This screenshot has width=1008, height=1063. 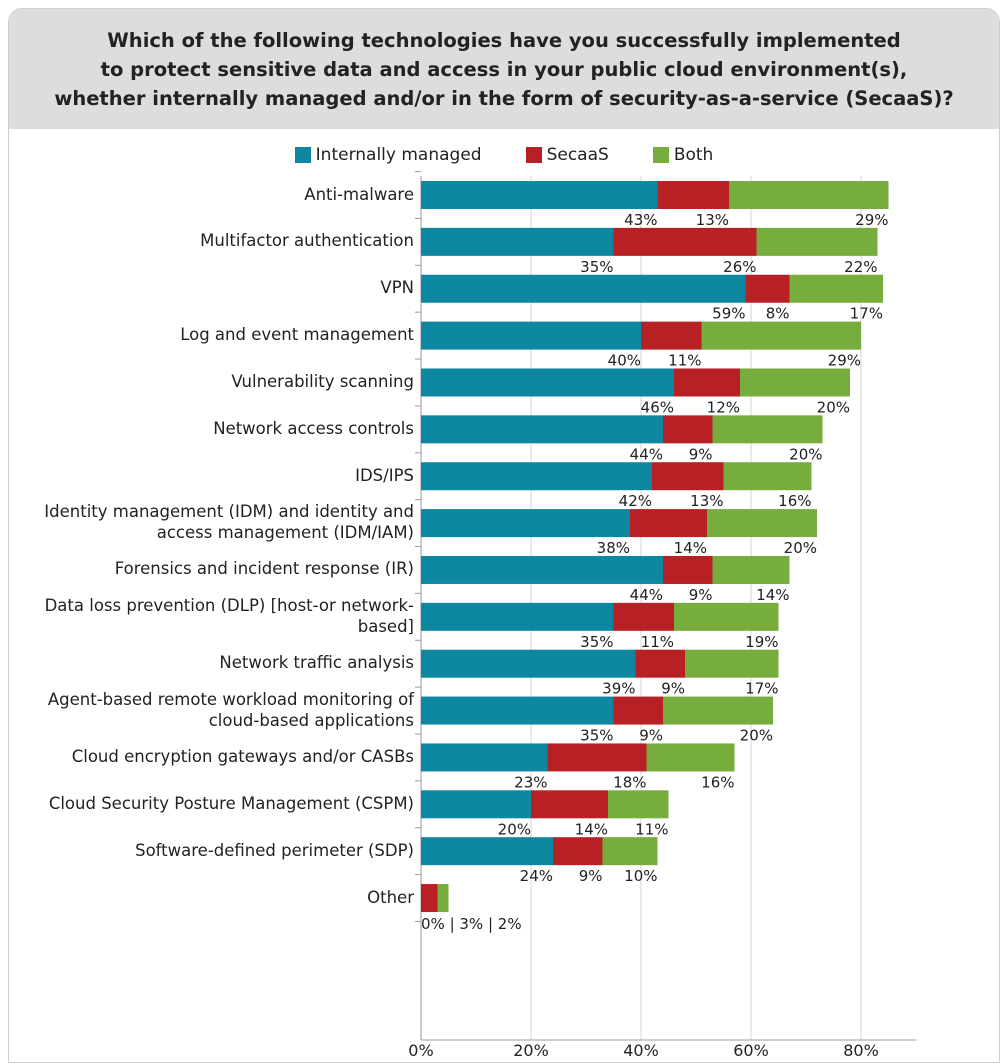 What do you see at coordinates (660, 155) in the screenshot?
I see `legend-swatch-both` at bounding box center [660, 155].